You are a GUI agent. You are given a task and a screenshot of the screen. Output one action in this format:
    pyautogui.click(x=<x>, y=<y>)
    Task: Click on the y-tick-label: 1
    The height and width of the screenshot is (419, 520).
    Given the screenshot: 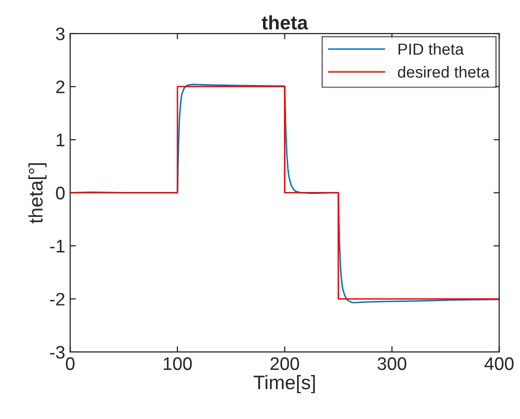 What is the action you would take?
    pyautogui.click(x=60, y=140)
    